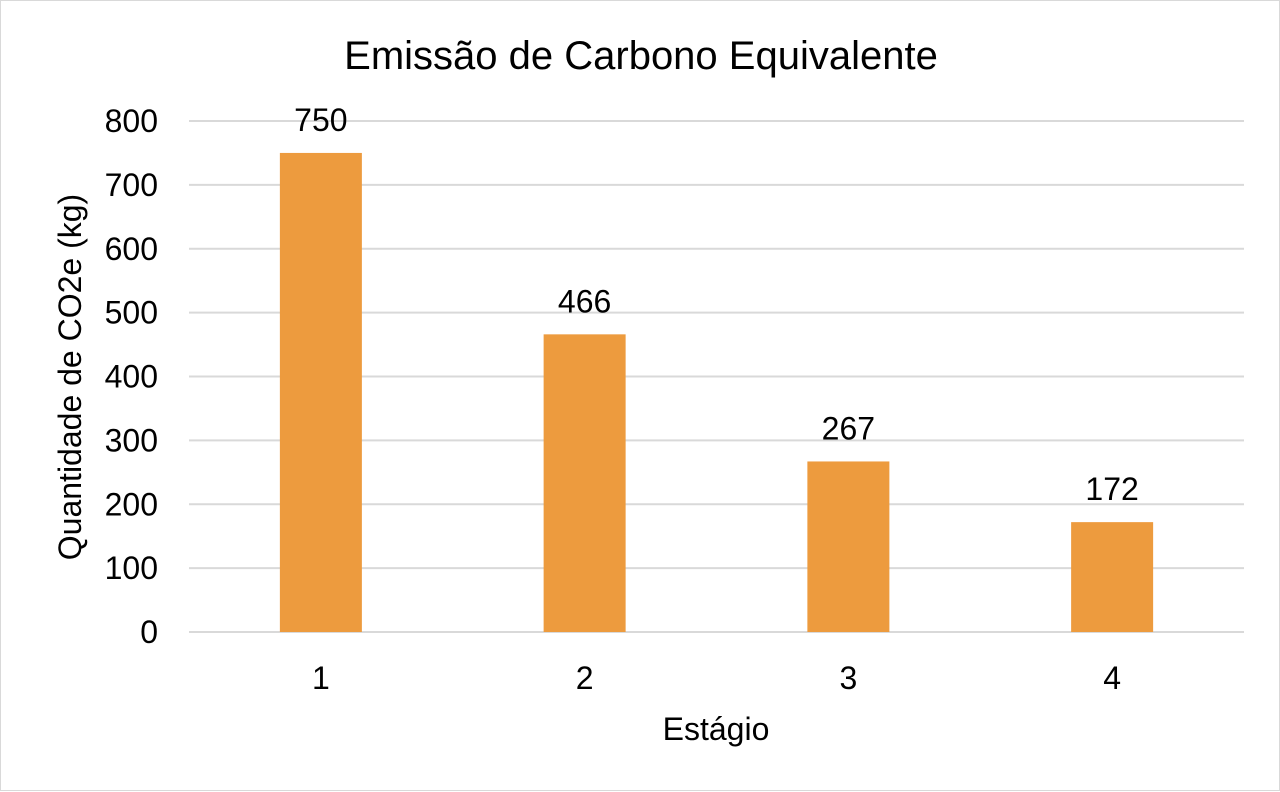 The height and width of the screenshot is (792, 1280). What do you see at coordinates (131, 185) in the screenshot?
I see `y-tick-label: 700` at bounding box center [131, 185].